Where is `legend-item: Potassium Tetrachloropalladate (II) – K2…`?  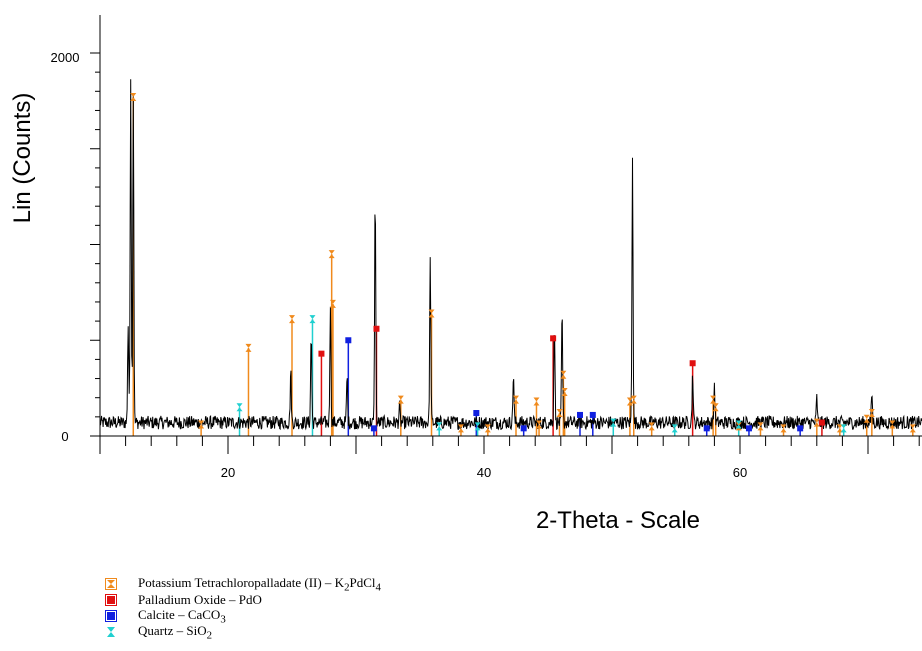 legend-item: Potassium Tetrachloropalladate (II) – K2… is located at coordinates (242, 584).